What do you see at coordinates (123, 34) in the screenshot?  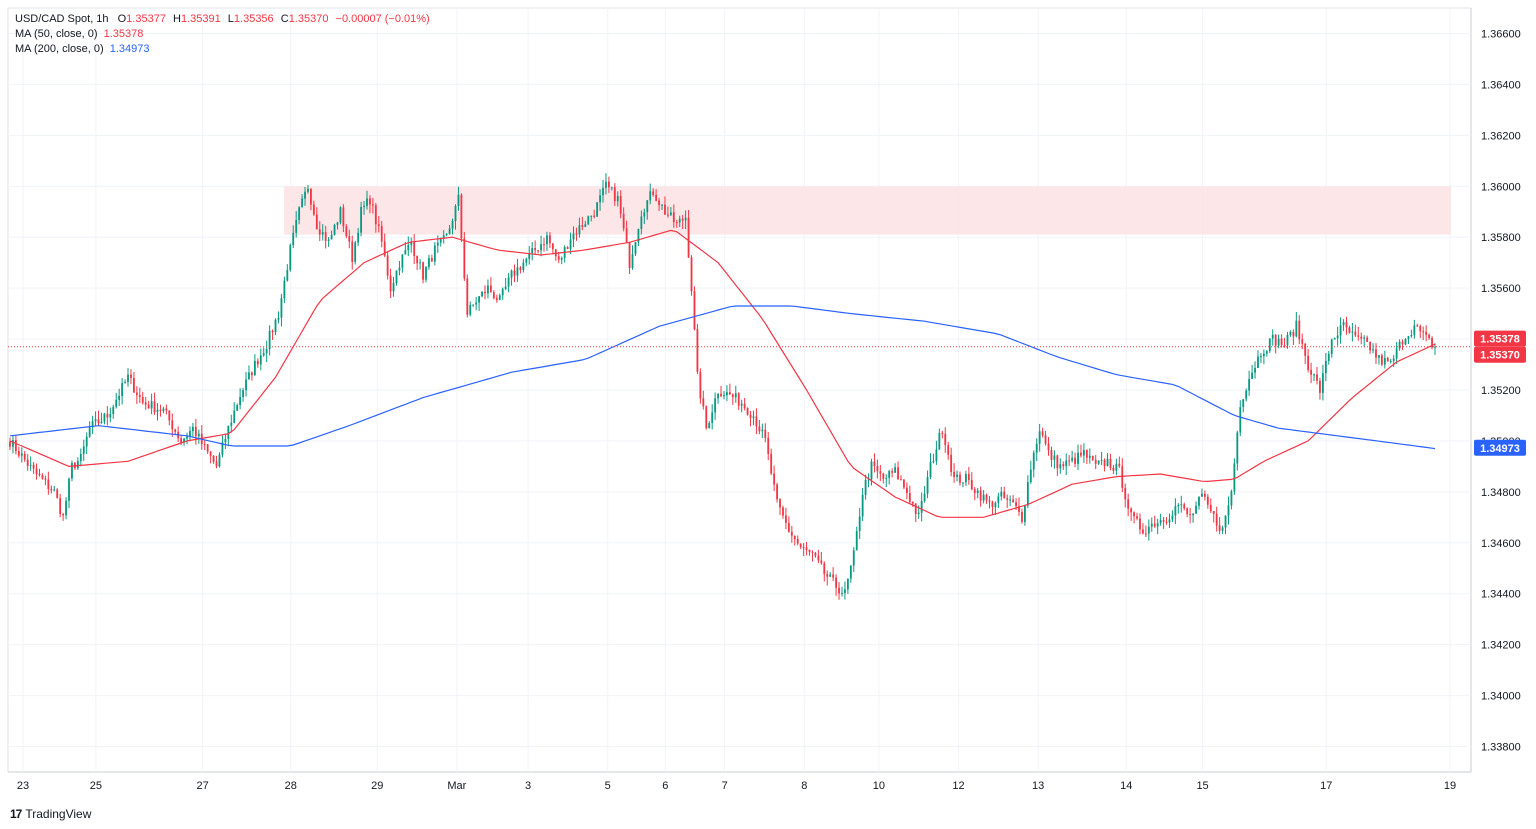 I see `ma50-value: 1.35378` at bounding box center [123, 34].